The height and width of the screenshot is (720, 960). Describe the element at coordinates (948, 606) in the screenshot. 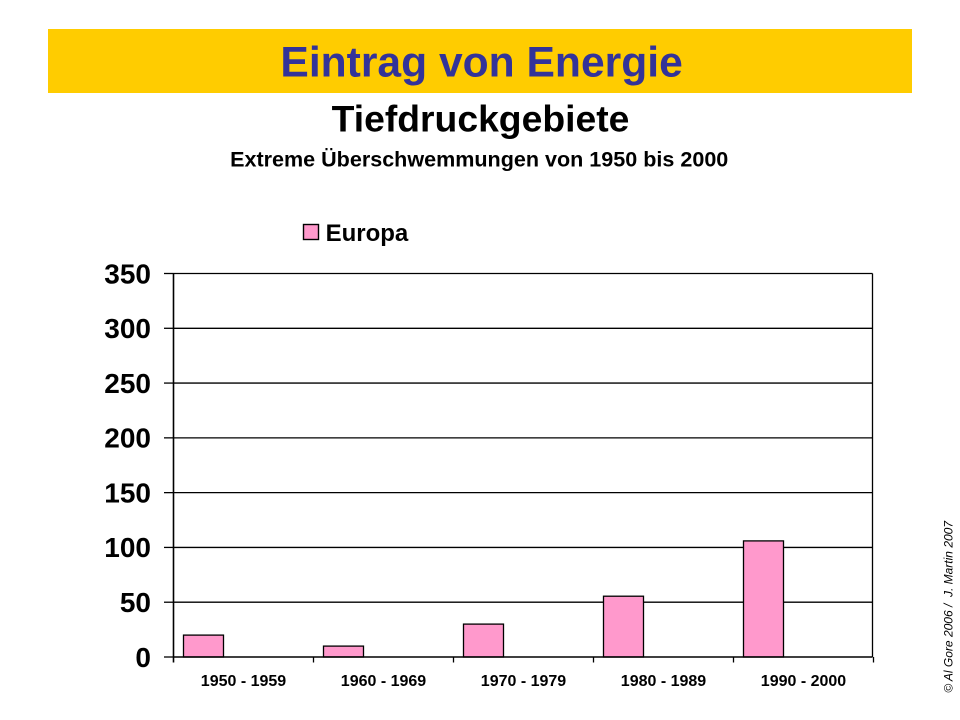

I see `svg-text:© Al Gore 2006 / J. Martin 20: © Al Gore 2006 / J. Martin 2007` at that location.